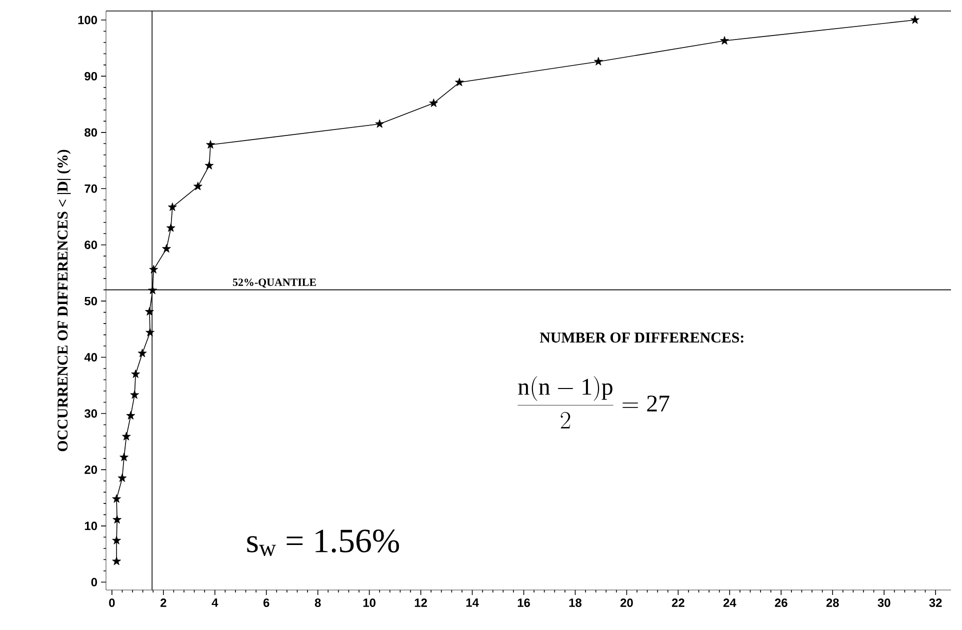 The width and height of the screenshot is (962, 630). Describe the element at coordinates (91, 469) in the screenshot. I see `y-tick-label: 20` at that location.